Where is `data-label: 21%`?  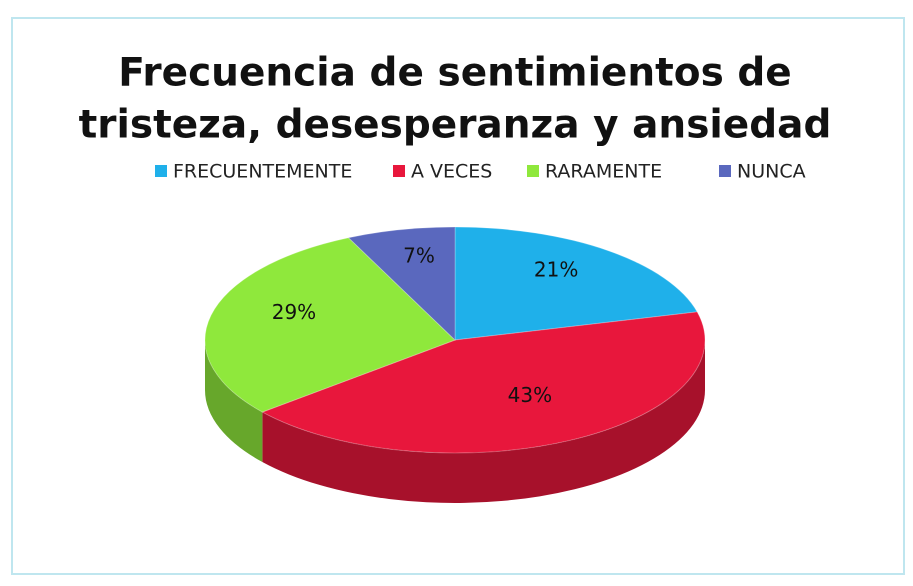
data-label: 21% is located at coordinates (556, 270).